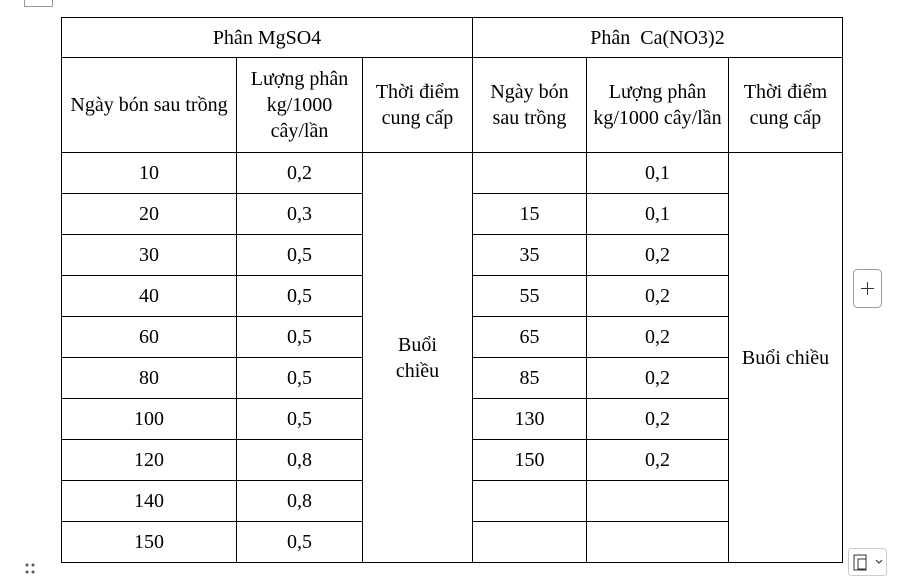 The image size is (897, 578). What do you see at coordinates (868, 562) in the screenshot?
I see `paste-options` at bounding box center [868, 562].